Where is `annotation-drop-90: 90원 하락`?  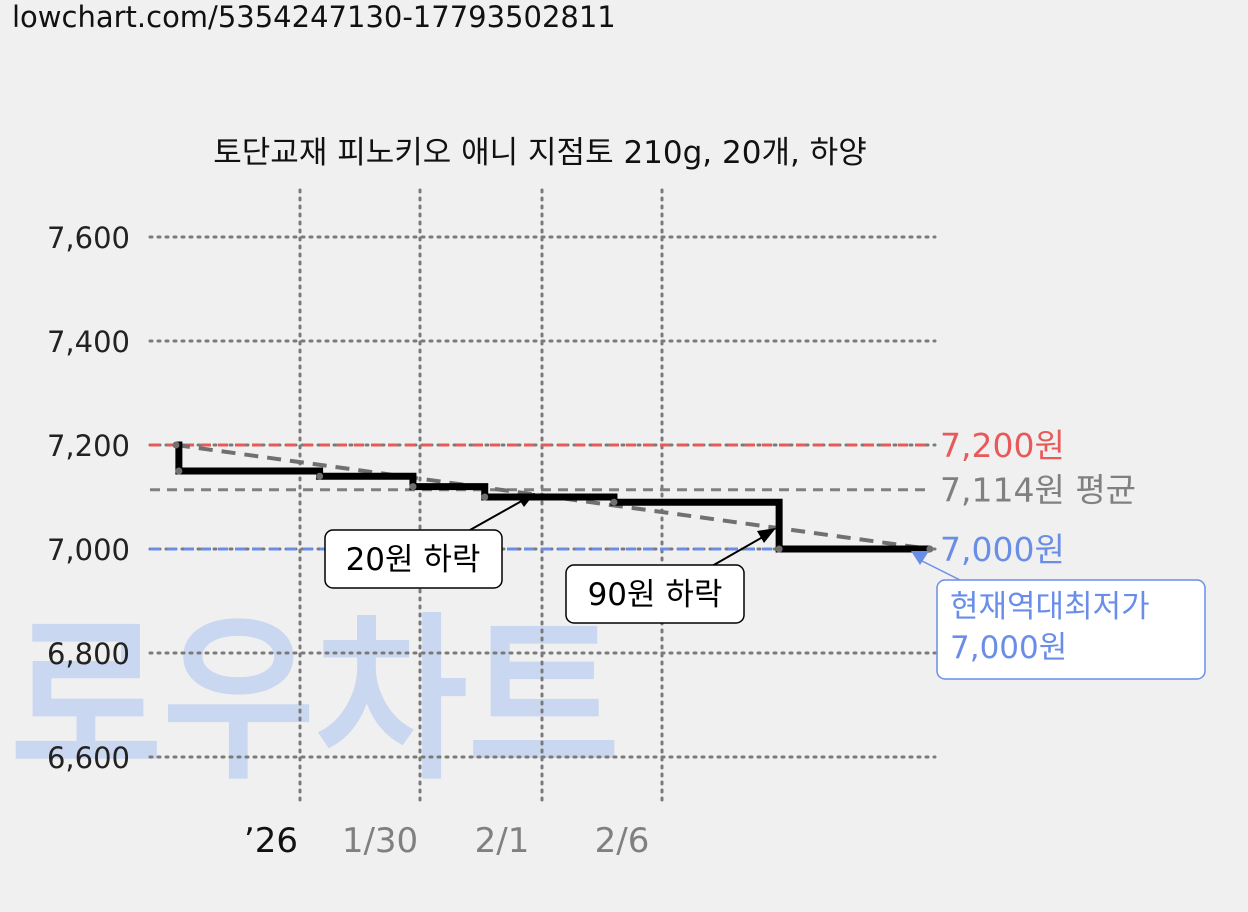 annotation-drop-90: 90원 하락 is located at coordinates (670, 576).